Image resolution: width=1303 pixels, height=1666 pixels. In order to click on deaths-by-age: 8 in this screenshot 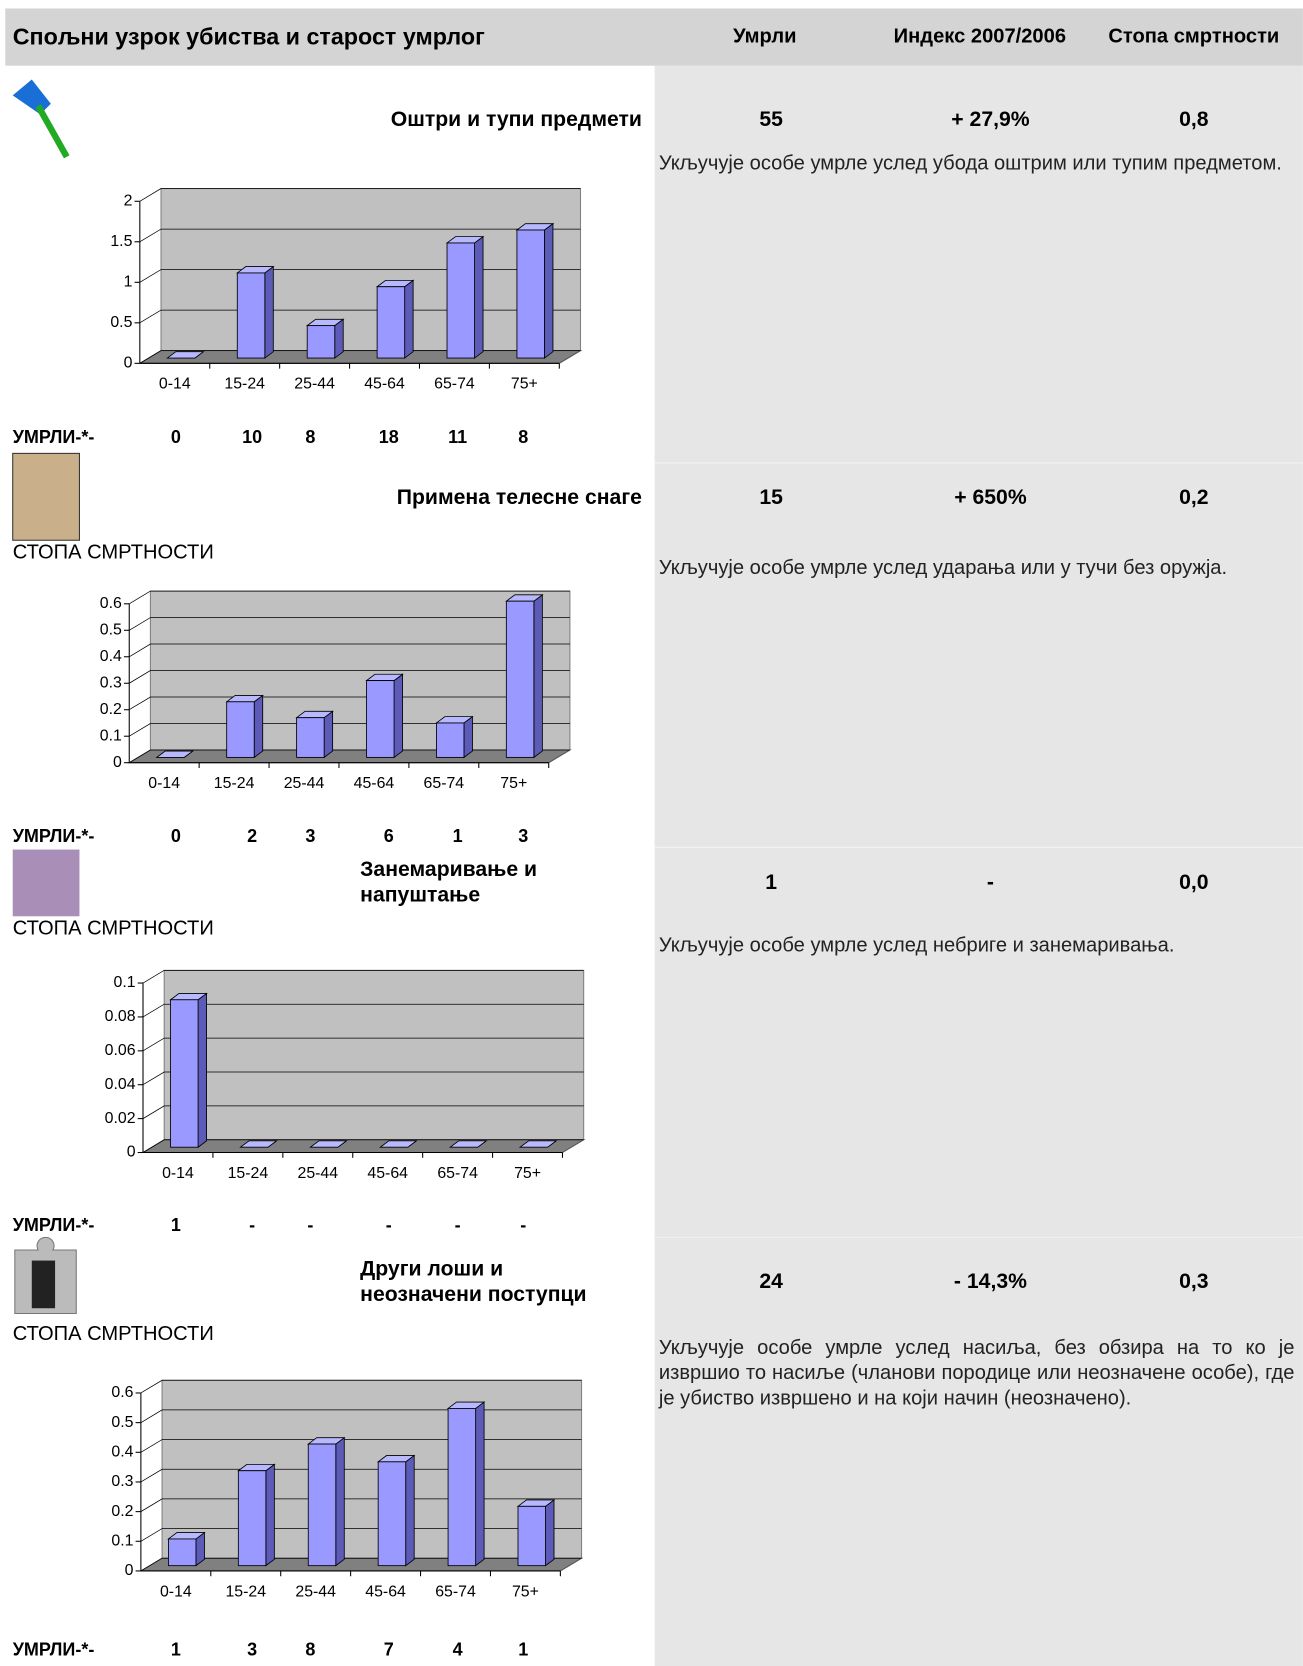, I will do `click(523, 437)`.